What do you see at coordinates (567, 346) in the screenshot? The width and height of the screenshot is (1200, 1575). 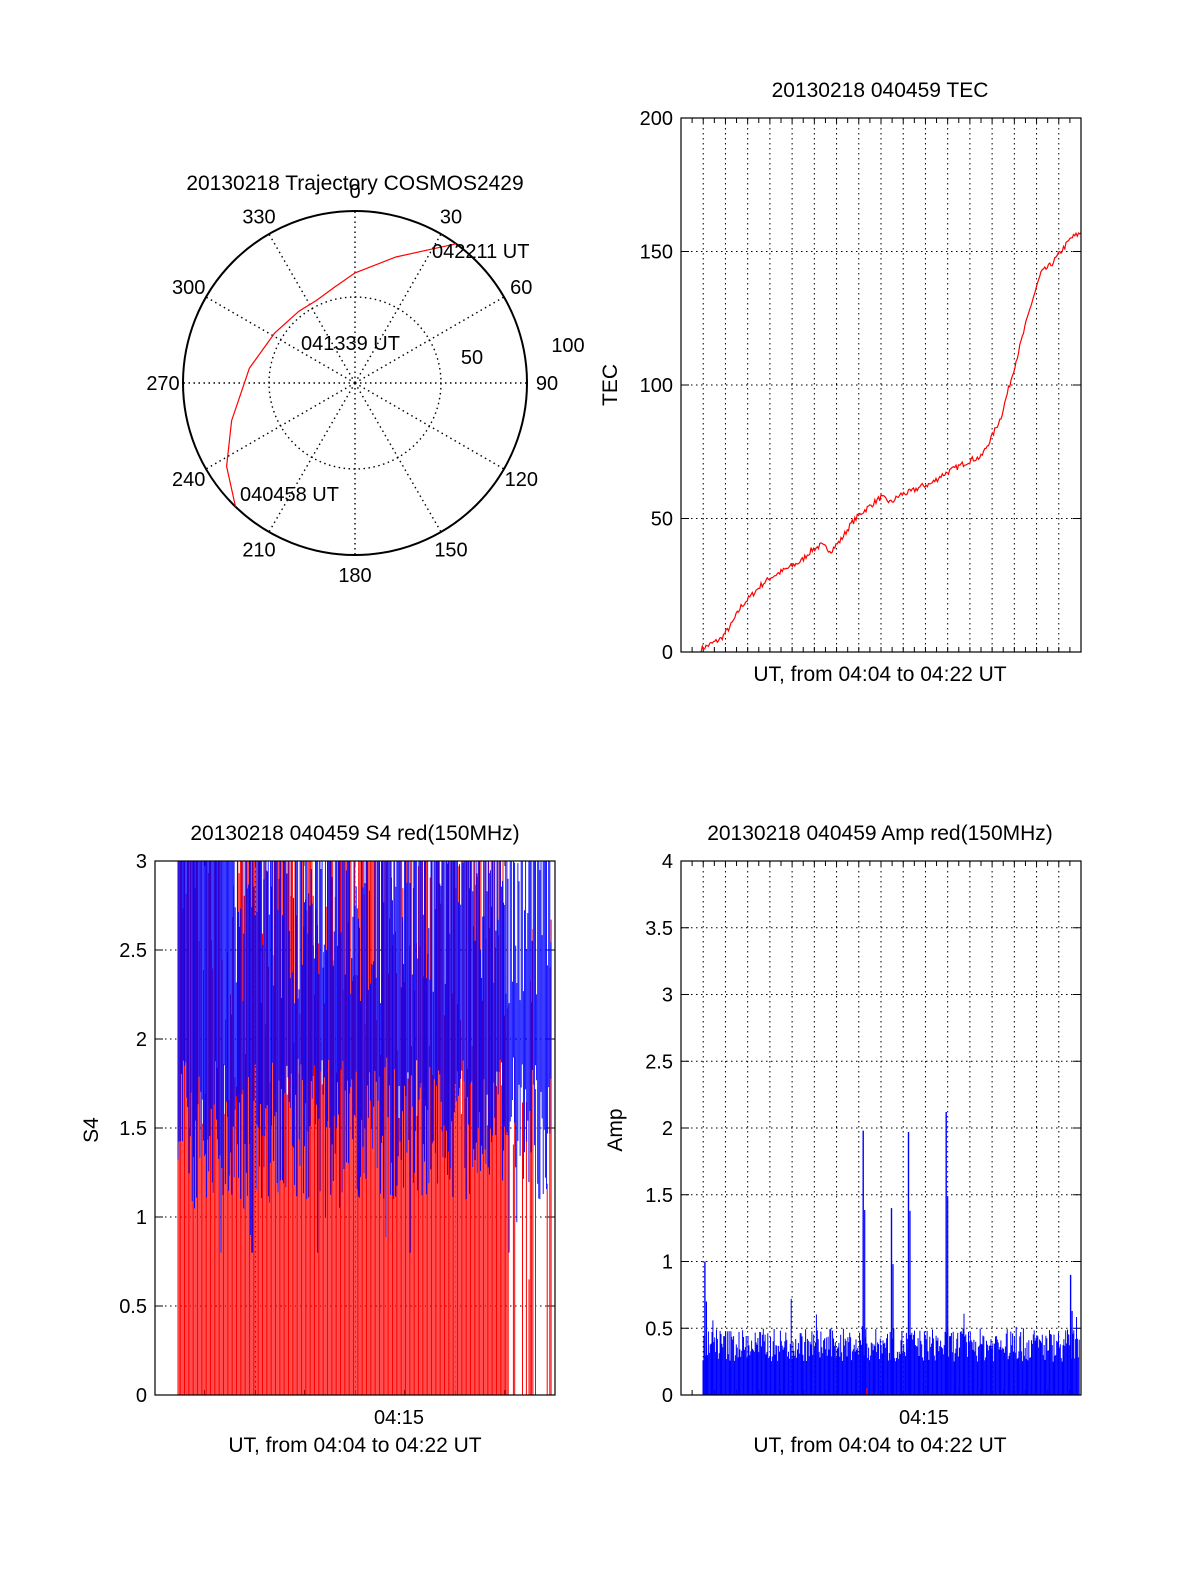 I see `polar-radial-label-100: 100` at bounding box center [567, 346].